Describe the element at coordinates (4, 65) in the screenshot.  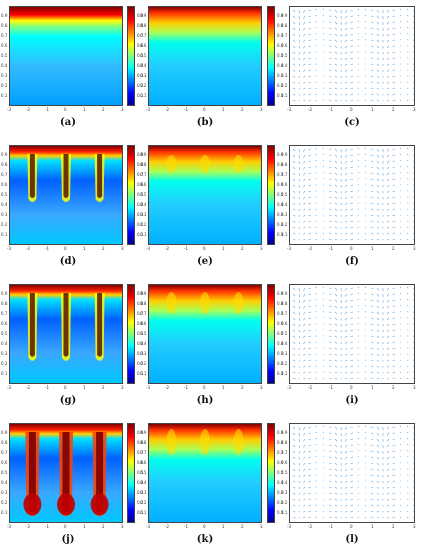
I see `y-tick-label: 0.4` at that location.